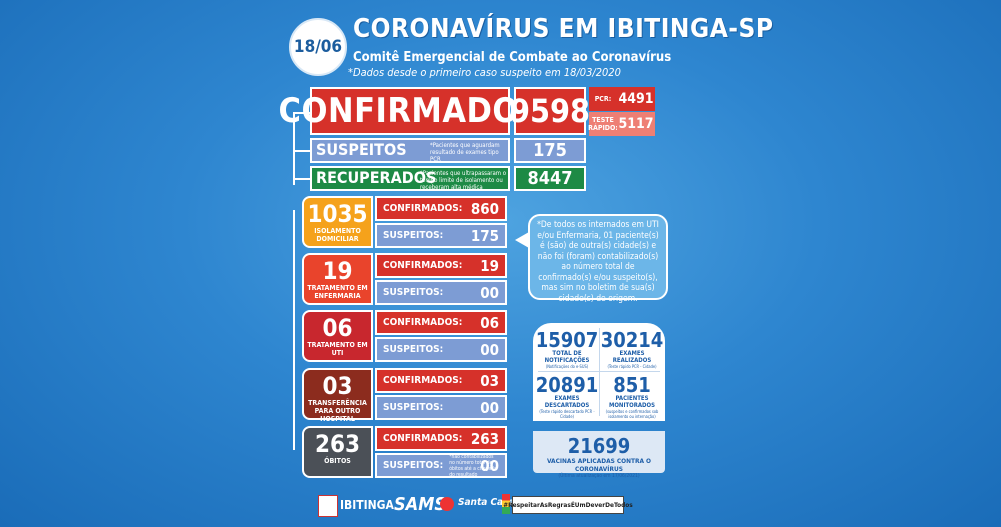 This screenshot has height=527, width=1001. Describe the element at coordinates (603, 99) in the screenshot. I see `pcr-label: PCR:` at that location.